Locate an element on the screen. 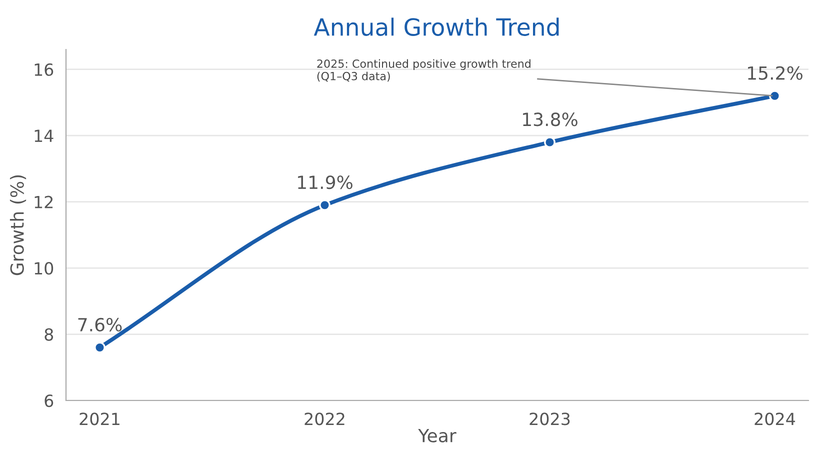 Image resolution: width=825 pixels, height=450 pixels. chart-title: Annual Growth Trend is located at coordinates (436, 27).